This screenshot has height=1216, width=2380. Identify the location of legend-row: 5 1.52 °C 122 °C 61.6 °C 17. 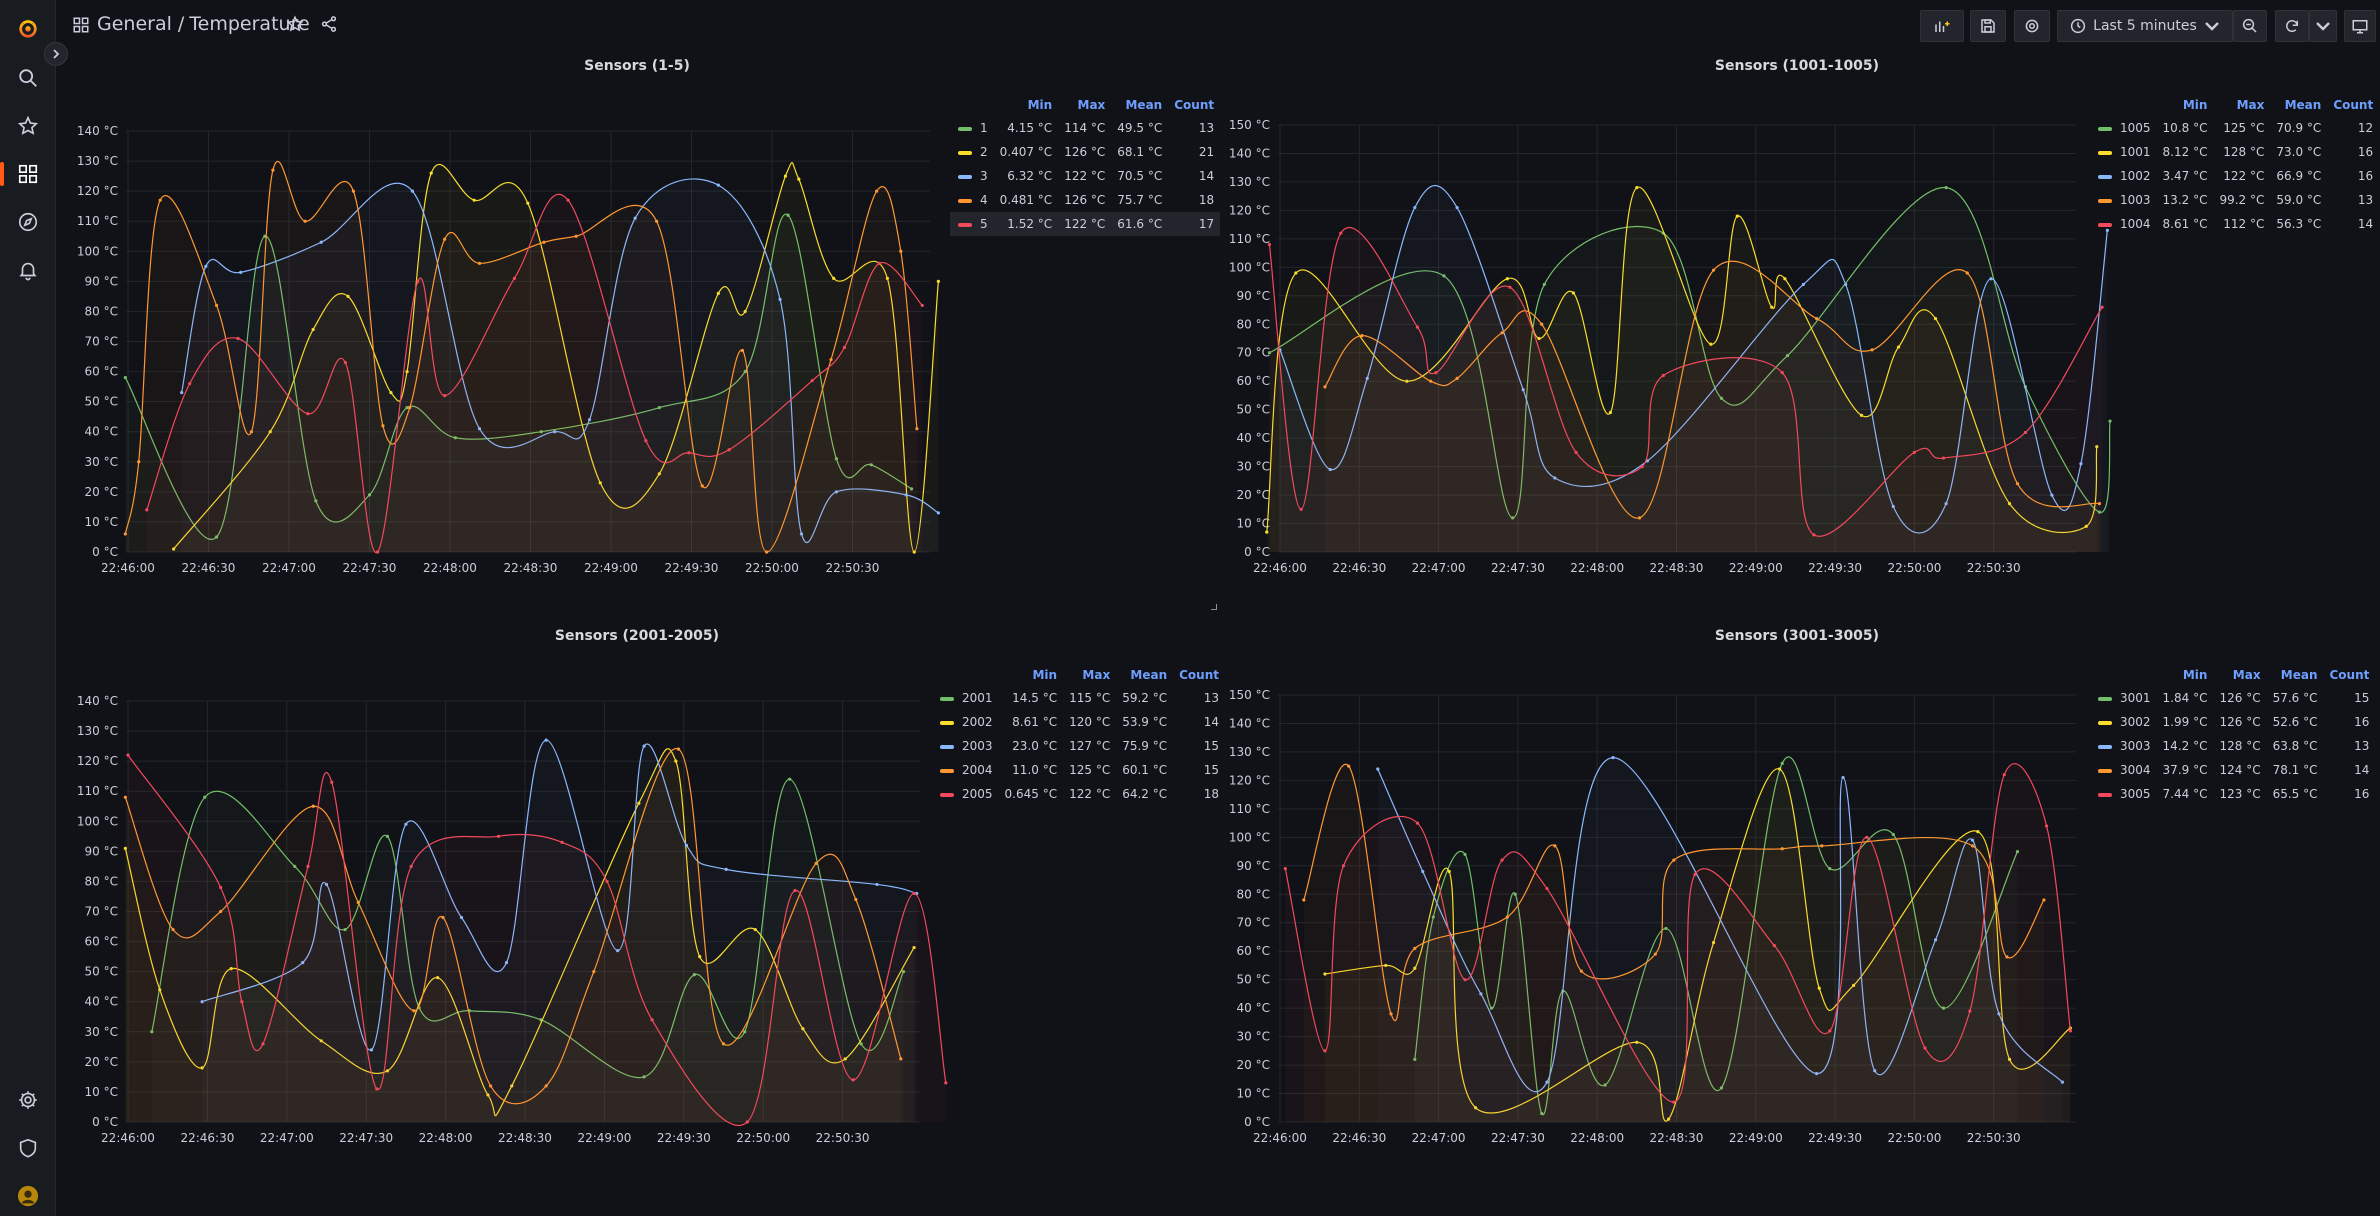
(1085, 224).